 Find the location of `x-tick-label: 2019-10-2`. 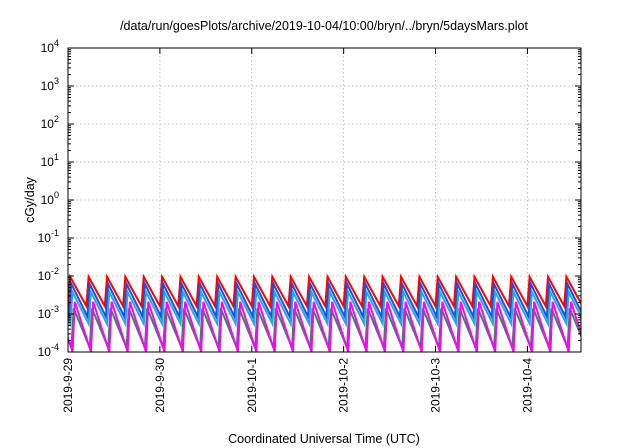

x-tick-label: 2019-10-2 is located at coordinates (344, 385).